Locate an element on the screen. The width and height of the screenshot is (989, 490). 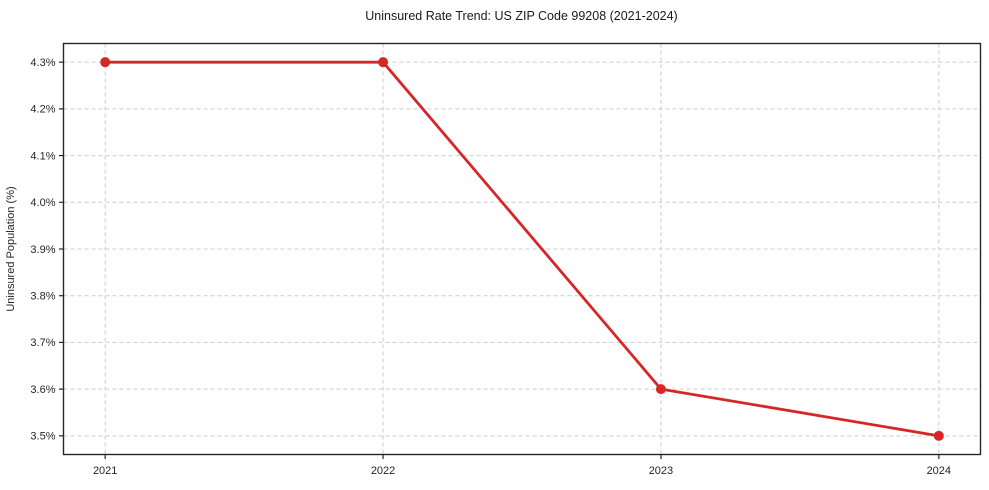
y-tick-label: 4.2% is located at coordinates (42, 110).